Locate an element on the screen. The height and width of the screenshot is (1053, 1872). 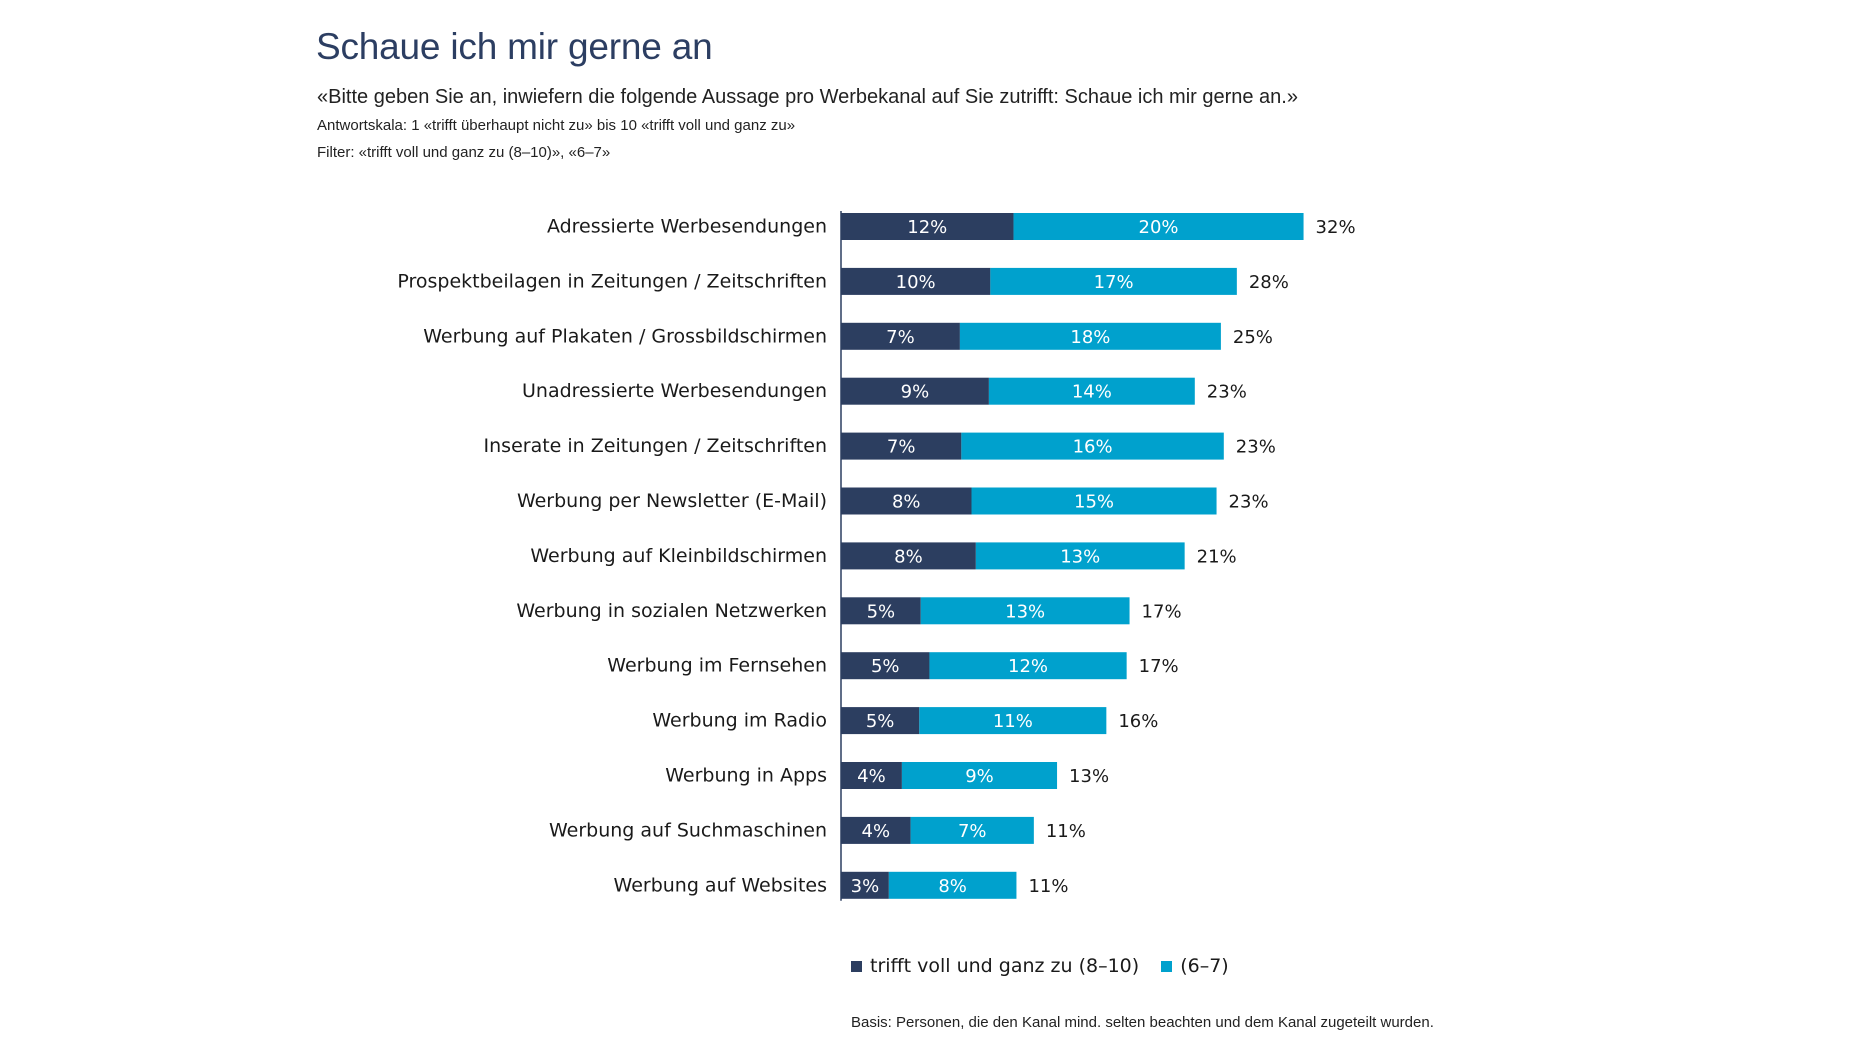
category-label: Werbung per Newsletter (E-Mail) is located at coordinates (672, 501).